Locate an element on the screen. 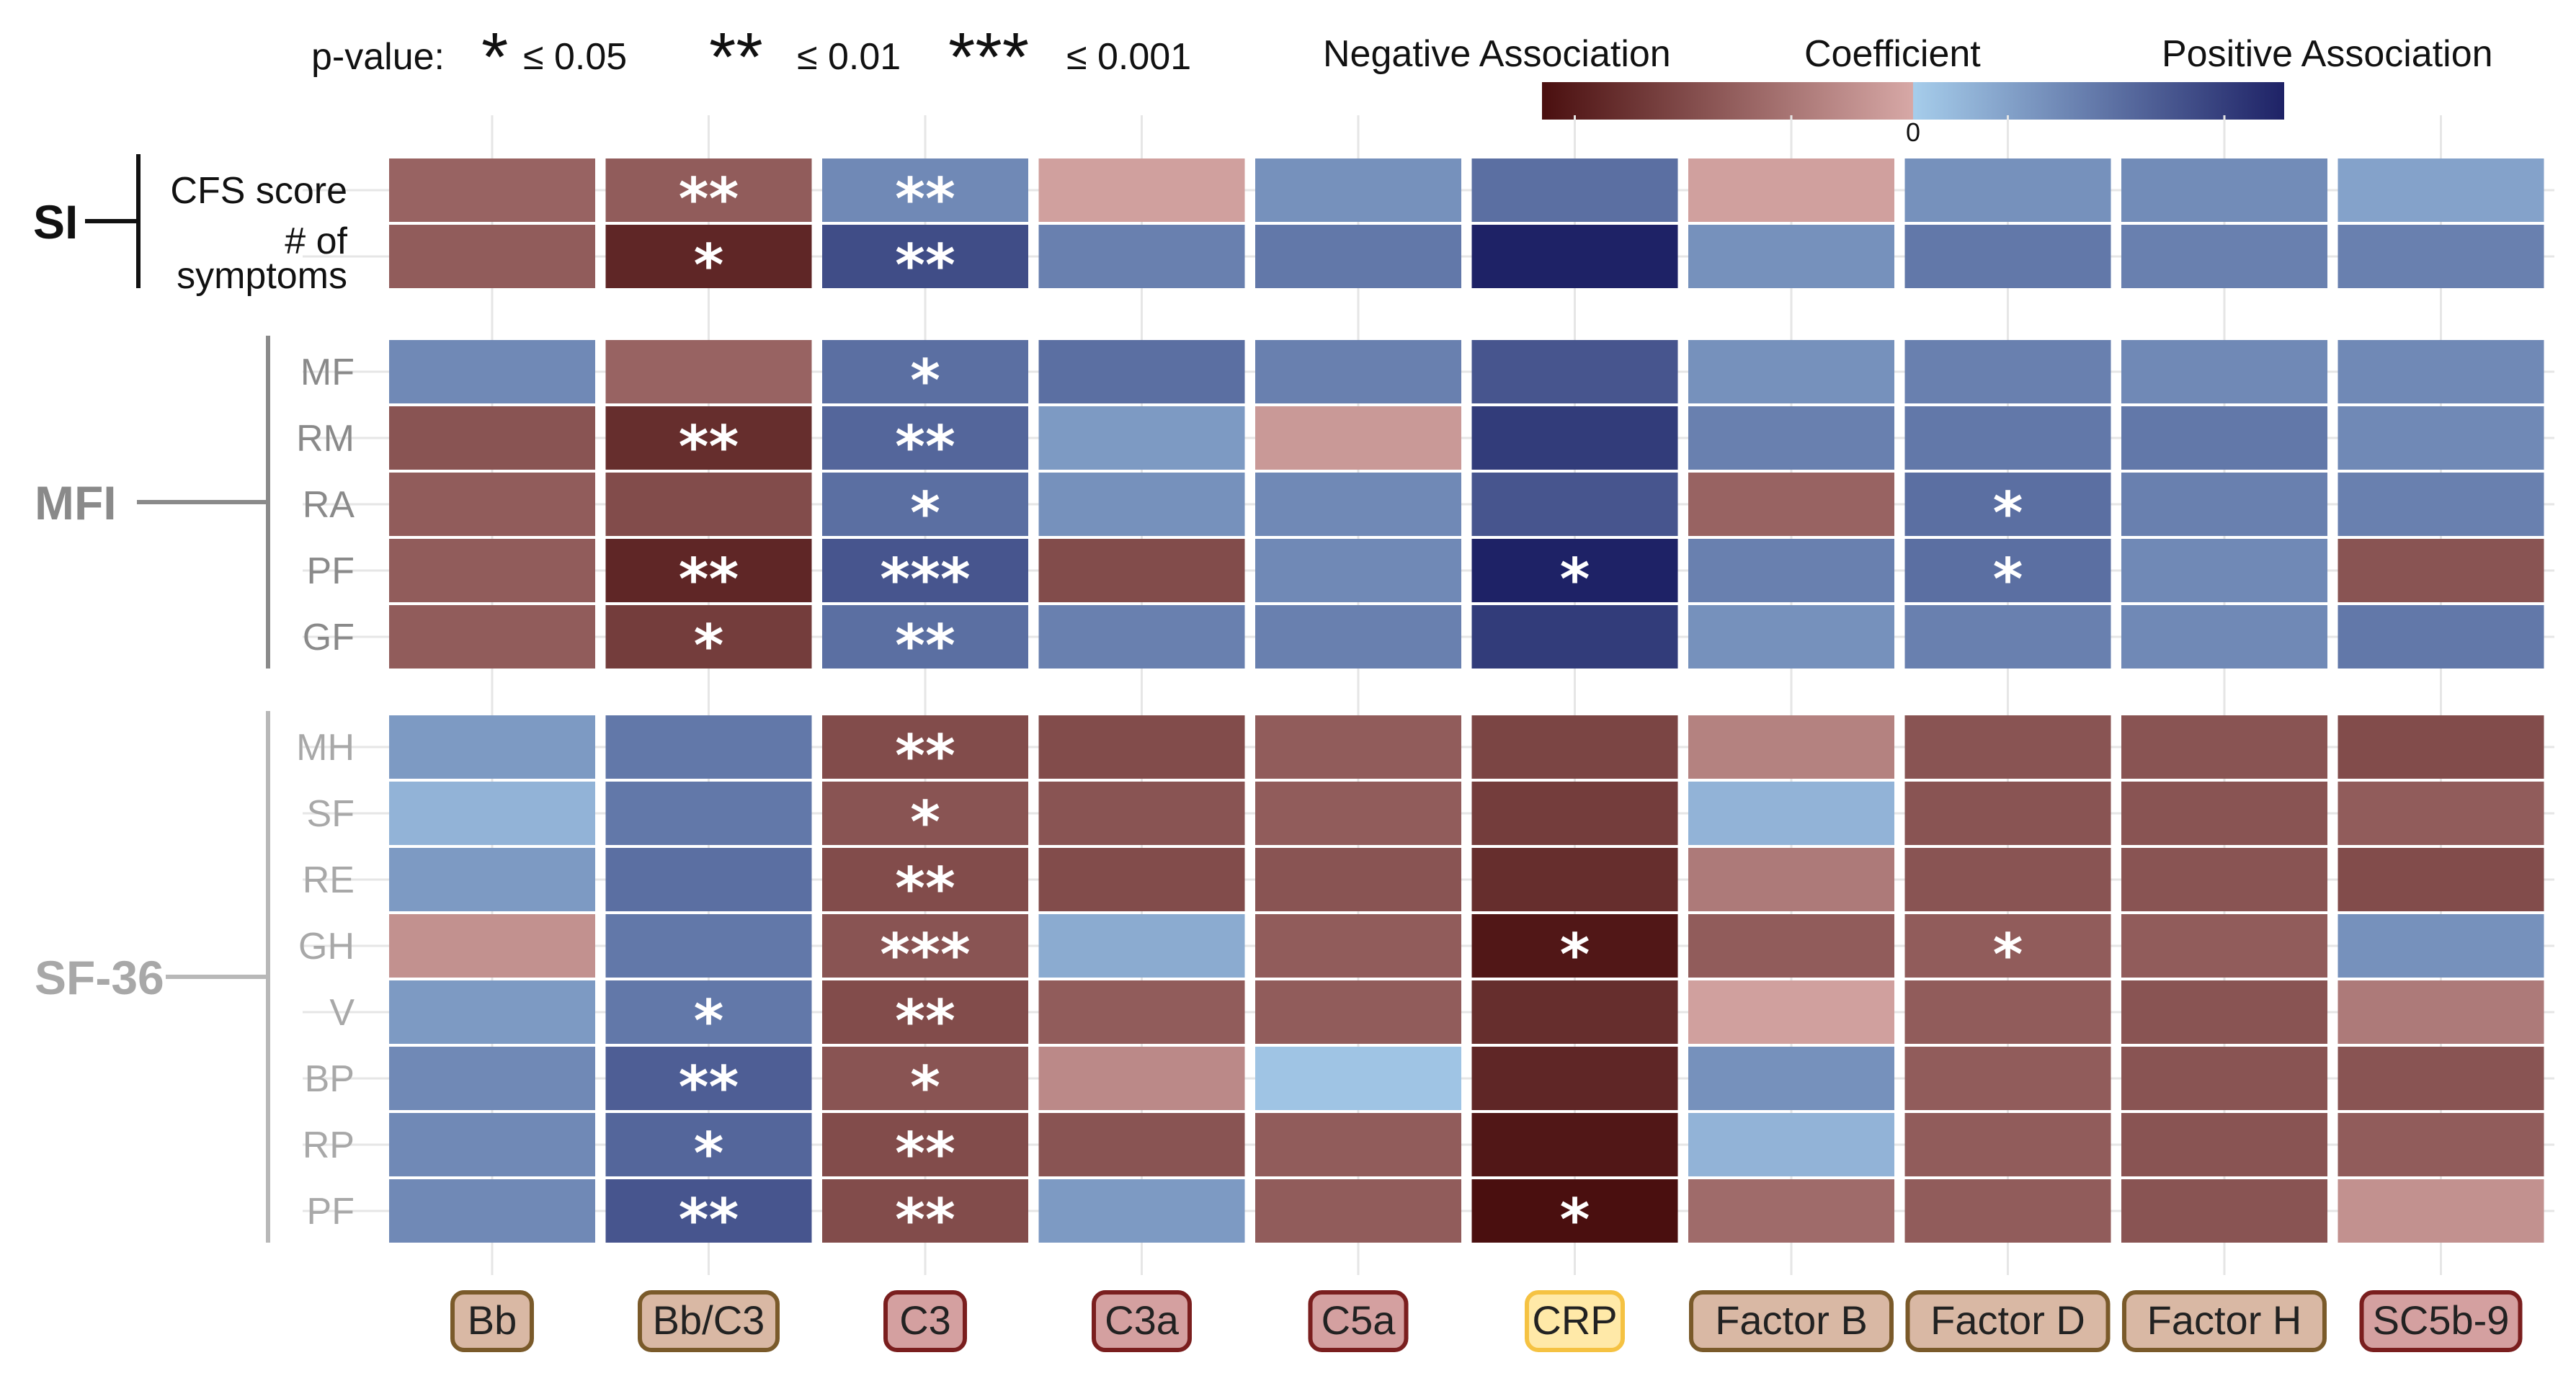 This screenshot has height=1386, width=2576. colorbar-negative-gradient is located at coordinates (1727, 101).